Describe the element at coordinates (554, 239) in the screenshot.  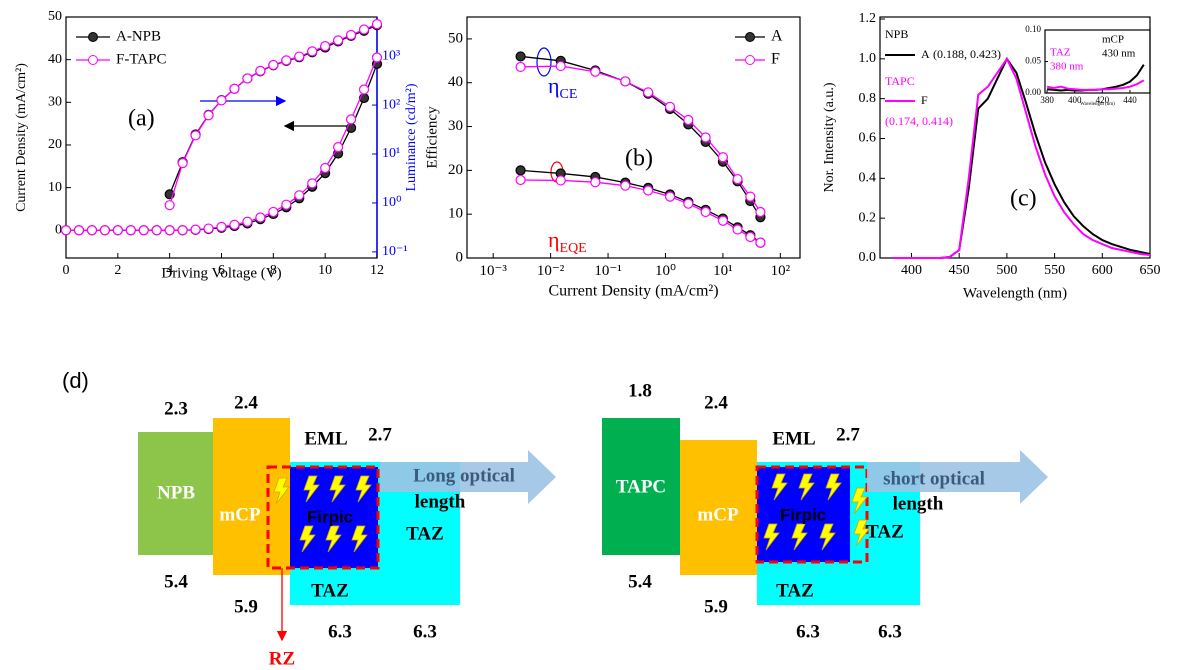
I see `efficiency-symbol: η` at that location.